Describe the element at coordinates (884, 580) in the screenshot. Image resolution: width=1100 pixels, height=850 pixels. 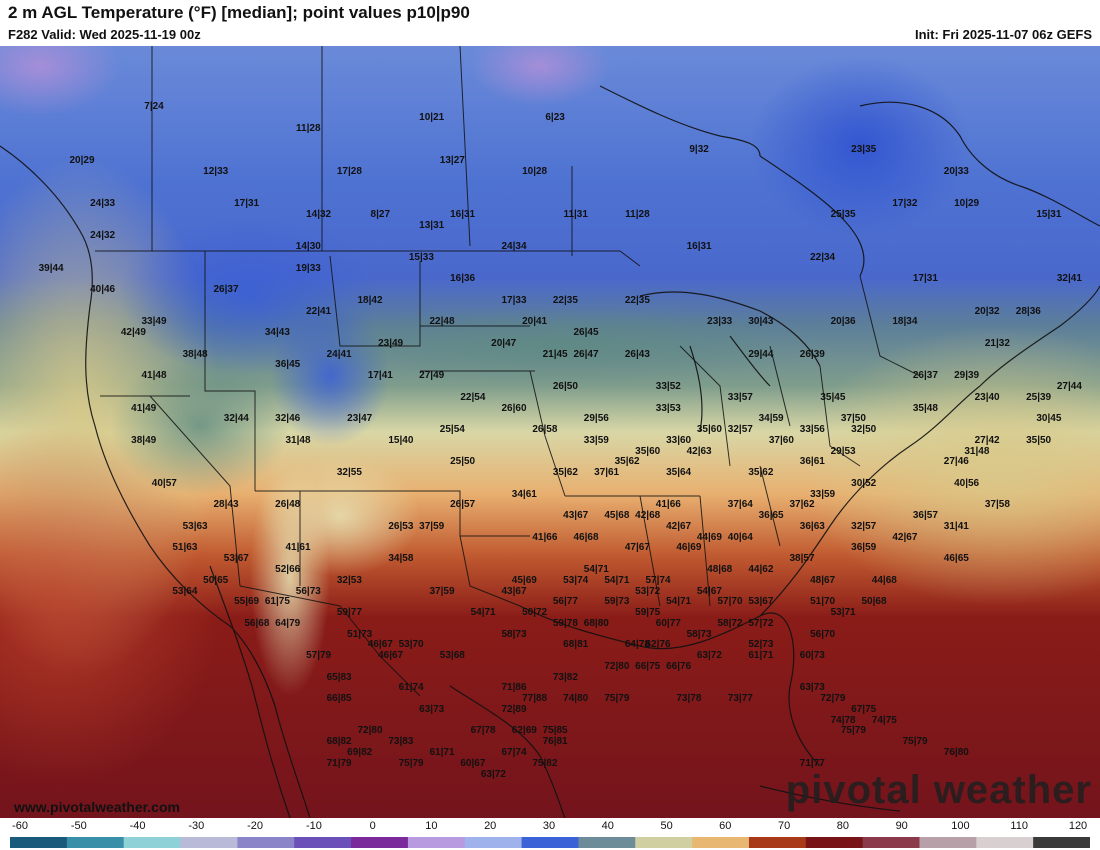
I see `point-value: 44|68` at that location.